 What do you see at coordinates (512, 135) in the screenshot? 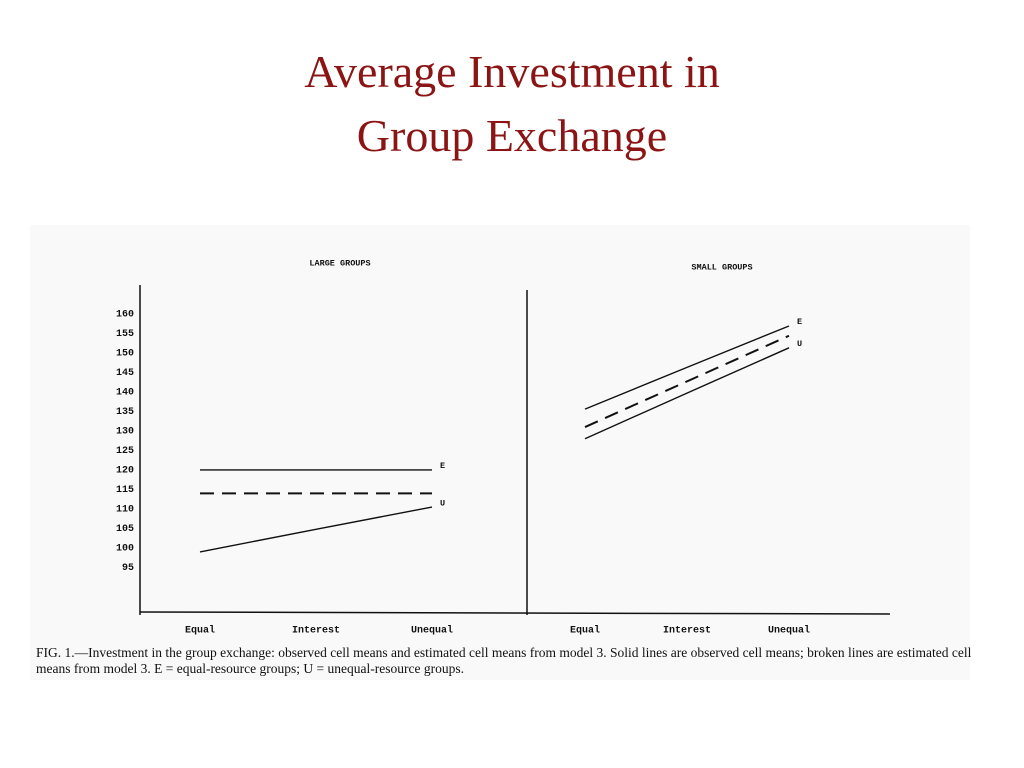
I see `title-line: Group Exchange` at bounding box center [512, 135].